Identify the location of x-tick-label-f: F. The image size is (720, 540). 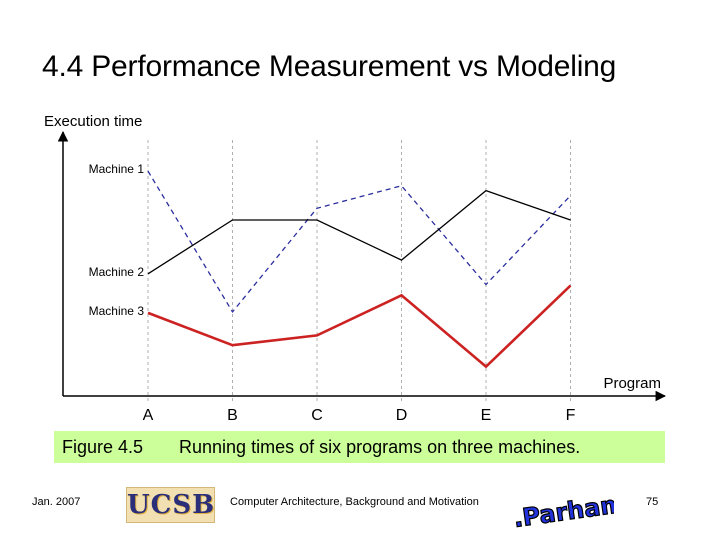
(571, 415).